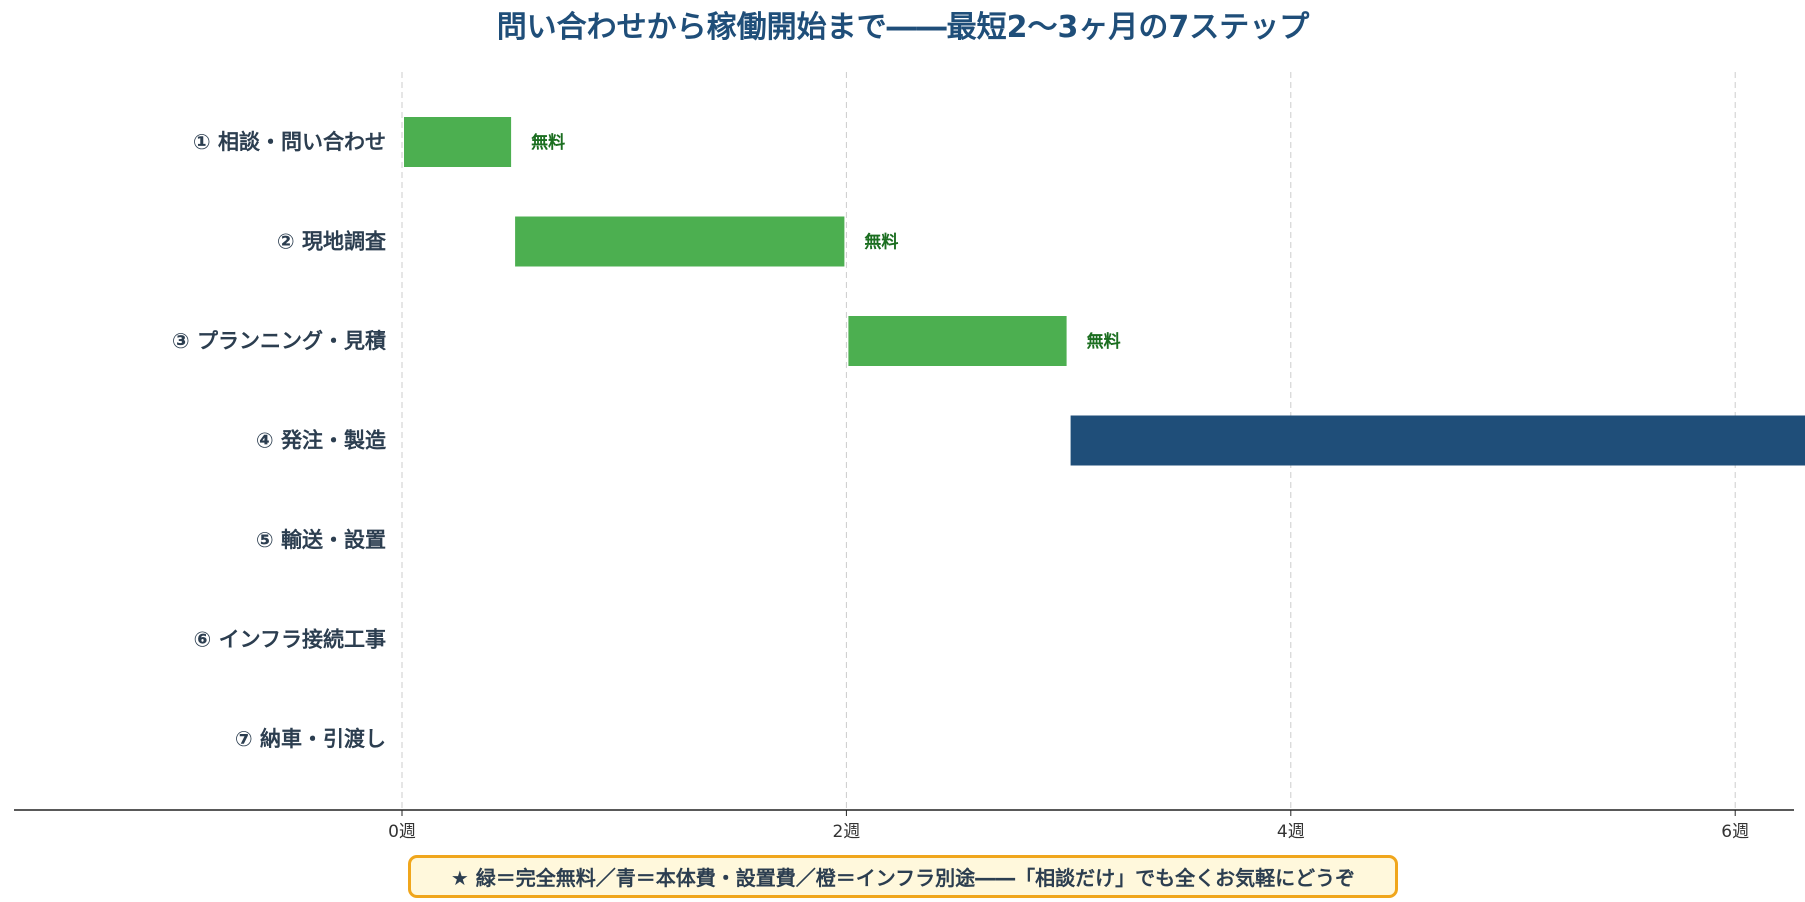 This screenshot has height=902, width=1805. Describe the element at coordinates (321, 441) in the screenshot. I see `task-label: ④ 発注・製造` at that location.